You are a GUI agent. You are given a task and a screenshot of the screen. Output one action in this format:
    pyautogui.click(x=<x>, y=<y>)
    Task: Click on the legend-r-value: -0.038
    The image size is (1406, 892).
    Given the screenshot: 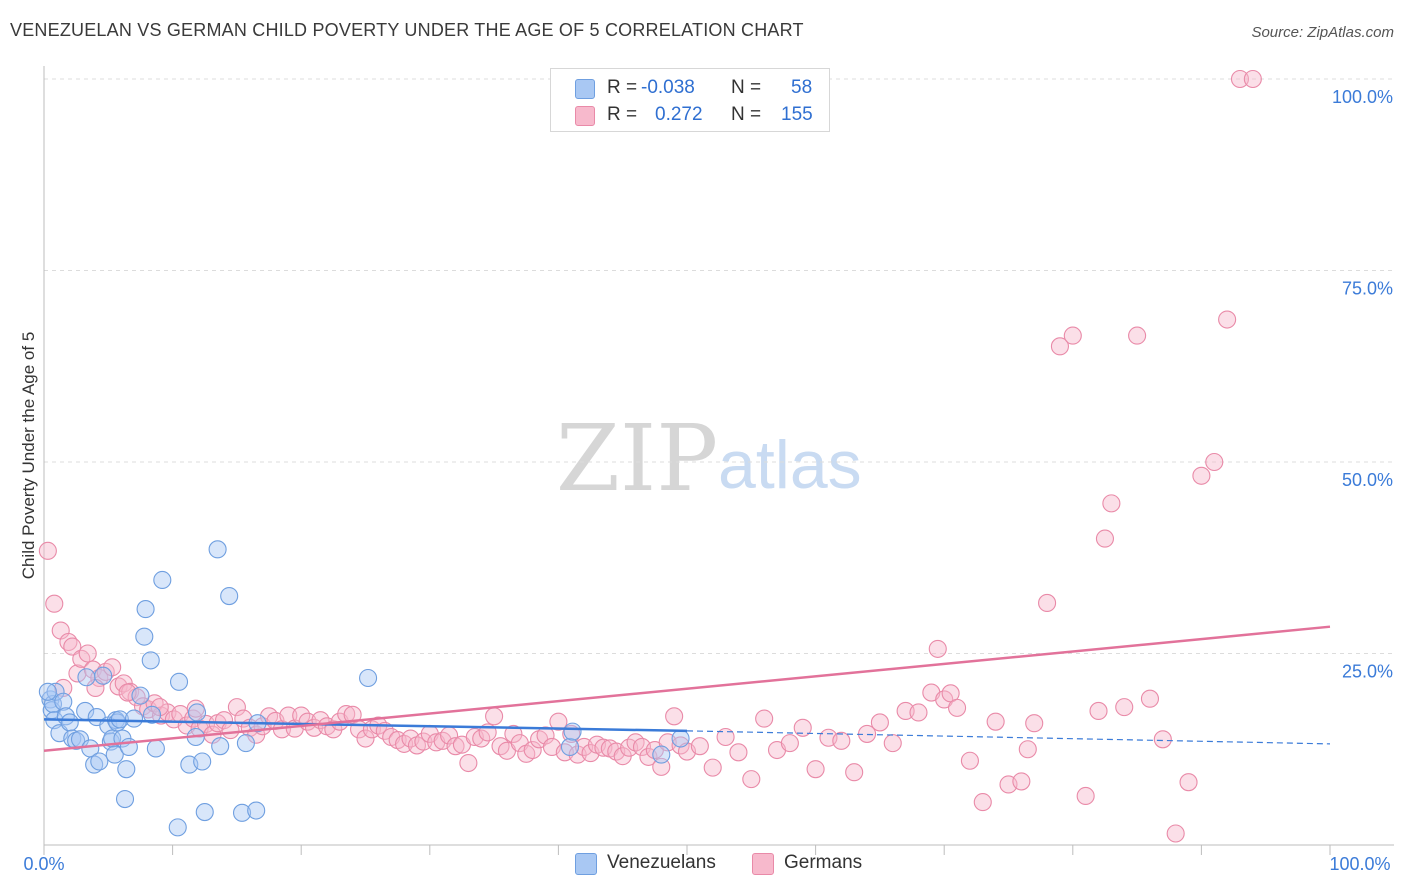 What is the action you would take?
    pyautogui.click(x=668, y=87)
    